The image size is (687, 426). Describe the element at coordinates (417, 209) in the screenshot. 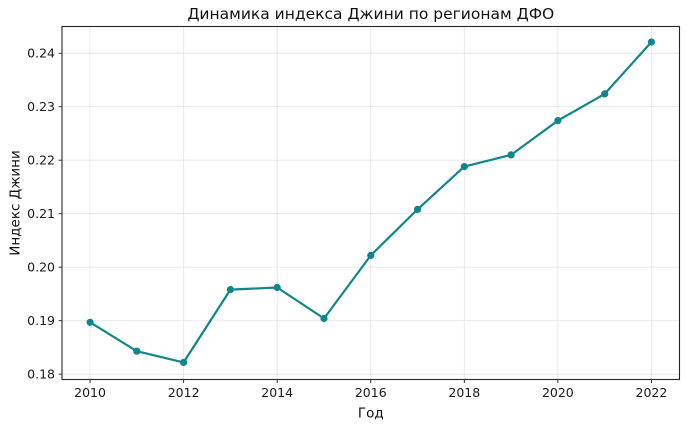

I see `data-point-2017` at that location.